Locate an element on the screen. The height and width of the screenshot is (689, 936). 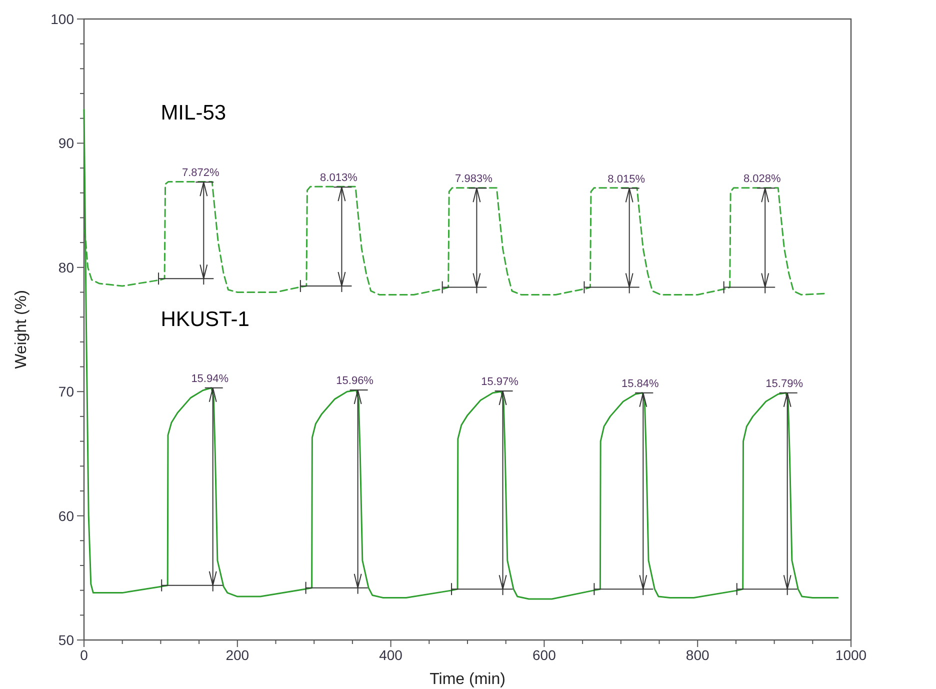
text: MIL-53 is located at coordinates (193, 113).